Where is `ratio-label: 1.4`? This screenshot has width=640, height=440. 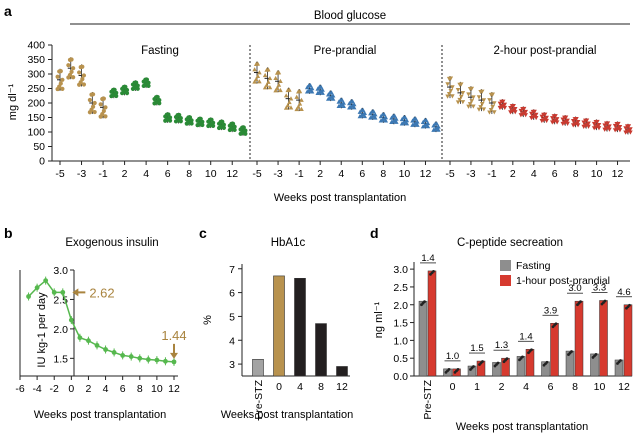
ratio-label: 1.4 is located at coordinates (525, 336).